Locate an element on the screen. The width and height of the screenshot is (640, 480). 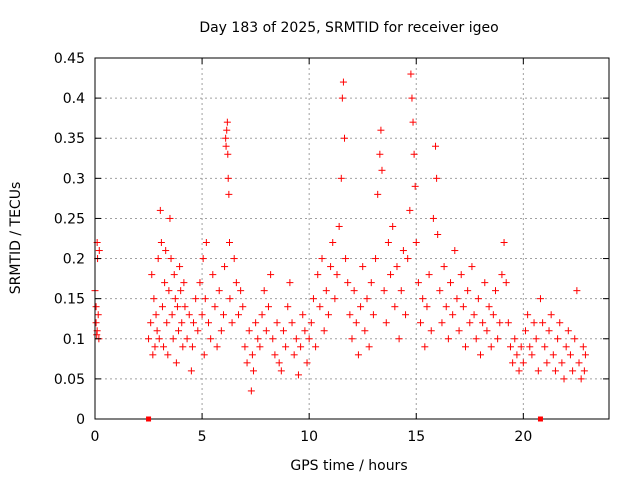
y-tick-label: 0.1 is located at coordinates (74, 340).